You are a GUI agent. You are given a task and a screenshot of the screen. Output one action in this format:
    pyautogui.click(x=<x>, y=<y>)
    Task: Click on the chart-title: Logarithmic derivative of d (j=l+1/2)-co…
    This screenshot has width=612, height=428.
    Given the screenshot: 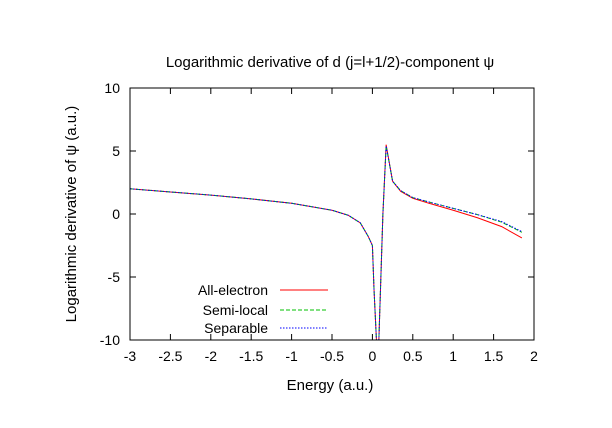 What is the action you would take?
    pyautogui.click(x=330, y=62)
    